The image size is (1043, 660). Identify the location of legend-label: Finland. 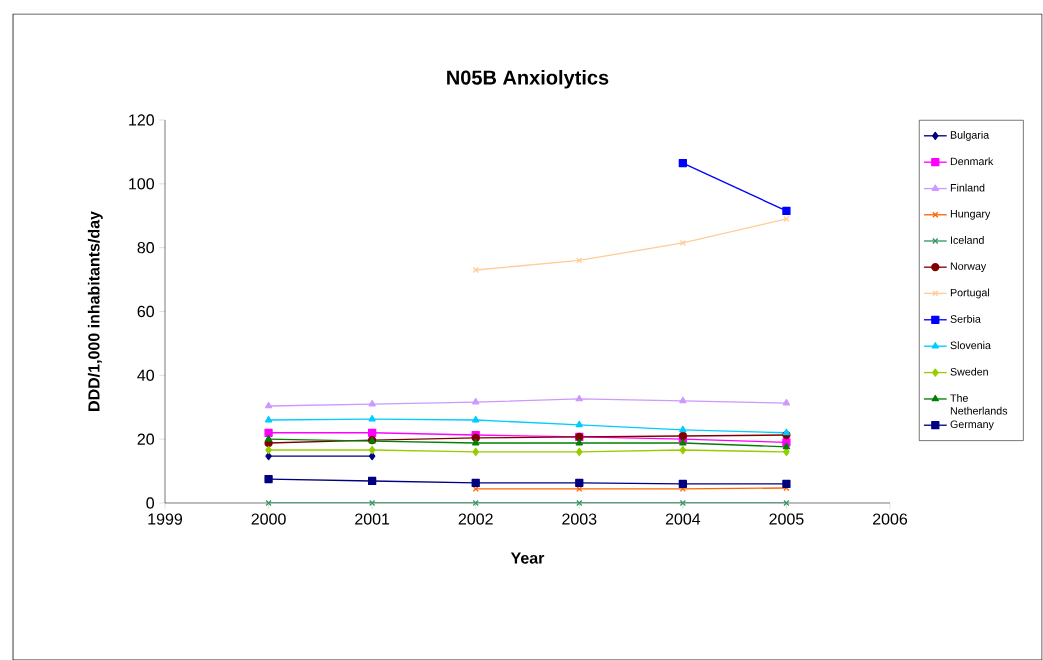
(967, 187).